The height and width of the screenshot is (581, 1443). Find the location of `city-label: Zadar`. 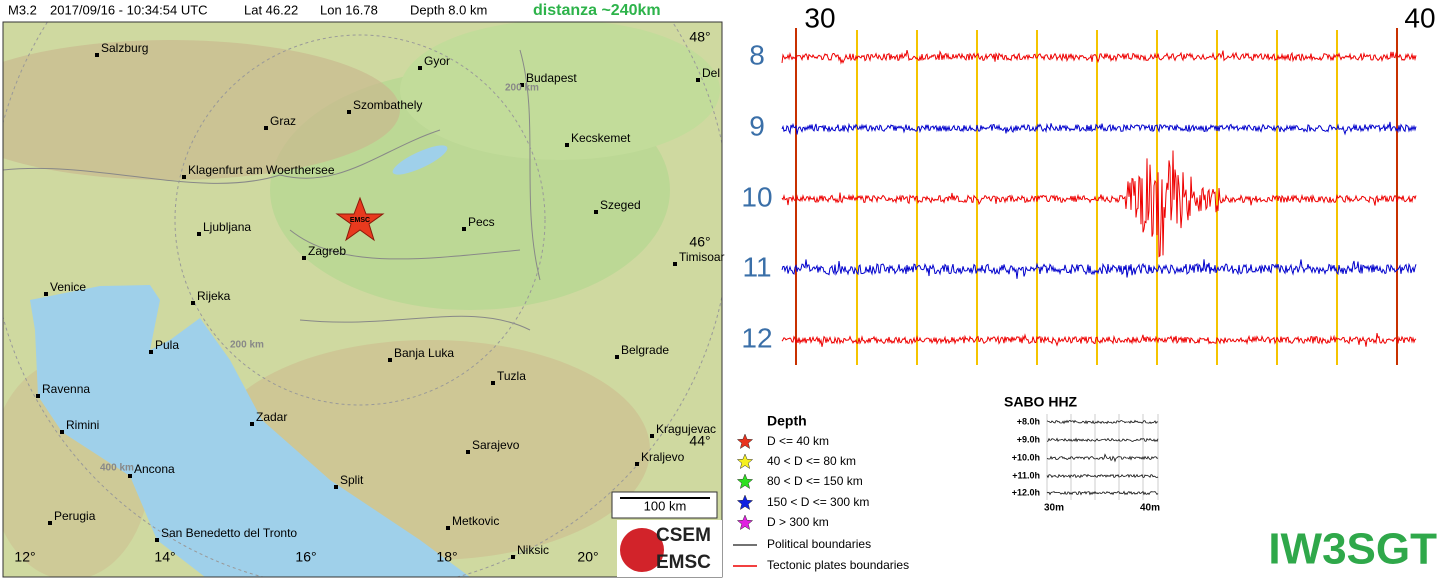

city-label: Zadar is located at coordinates (271, 417).